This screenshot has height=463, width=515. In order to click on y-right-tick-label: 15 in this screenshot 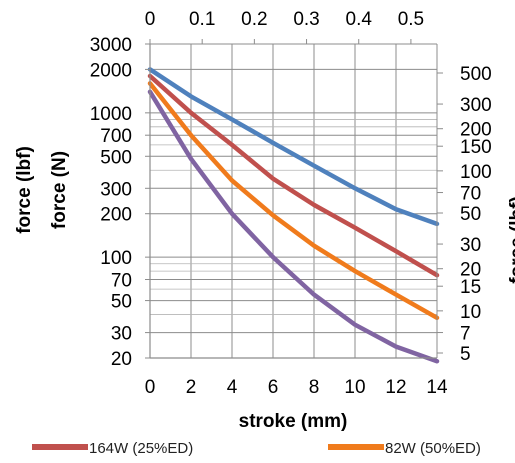, I will do `click(470, 287)`.